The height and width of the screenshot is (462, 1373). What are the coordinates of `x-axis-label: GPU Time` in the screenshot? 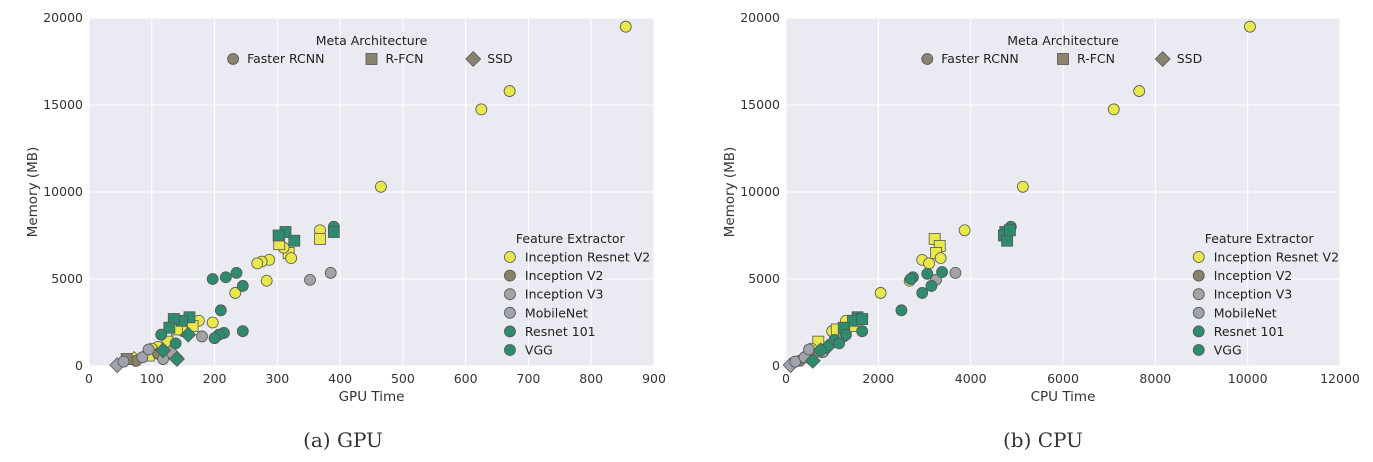 It's located at (372, 397).